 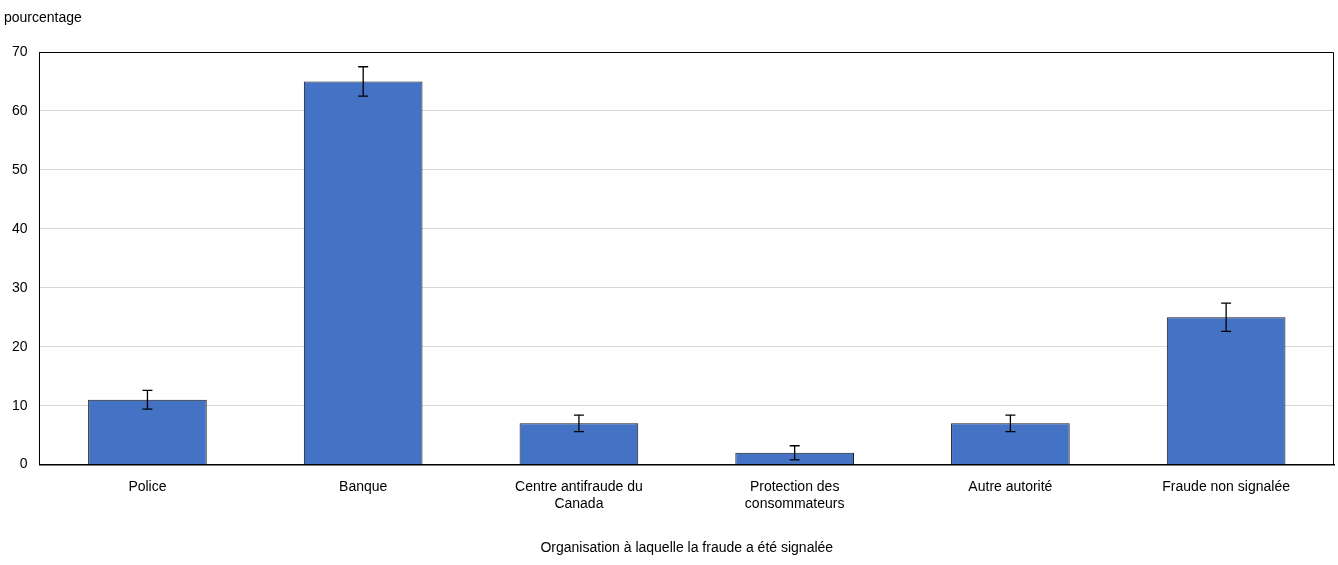 What do you see at coordinates (1226, 485) in the screenshot?
I see `x-tick-label: Fraude non signalée` at bounding box center [1226, 485].